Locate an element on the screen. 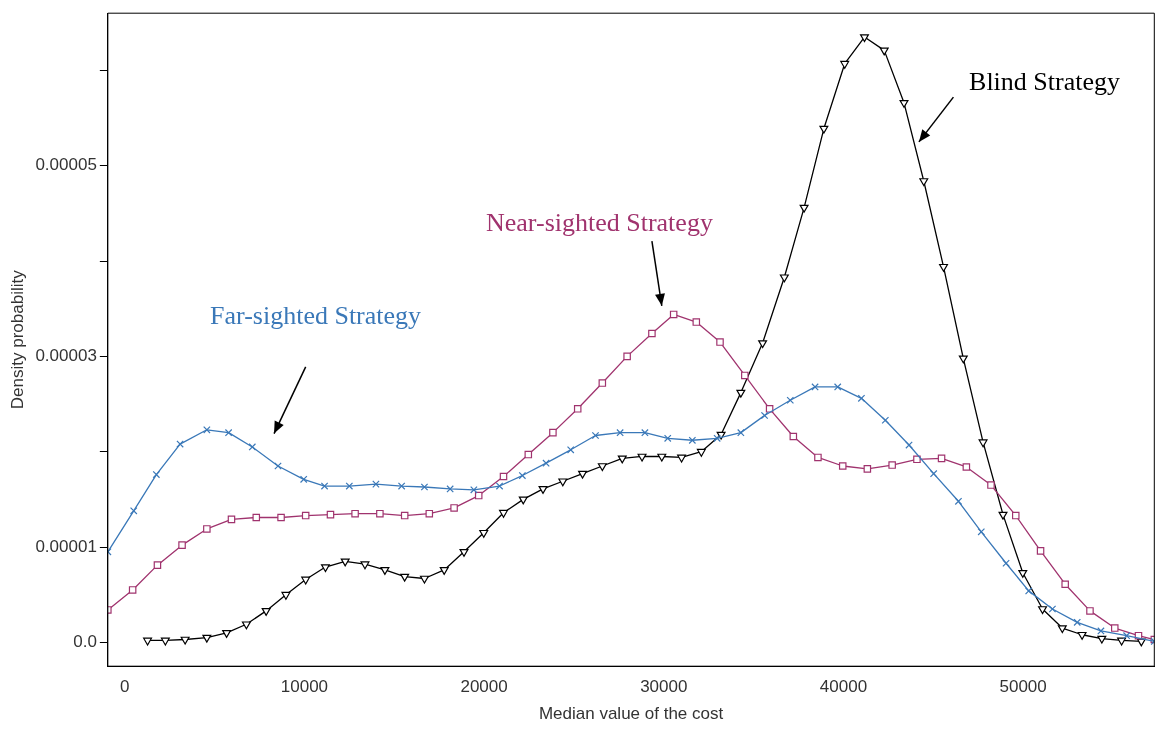 The width and height of the screenshot is (1160, 733). y-tick-label: 0.00003 is located at coordinates (66, 356).